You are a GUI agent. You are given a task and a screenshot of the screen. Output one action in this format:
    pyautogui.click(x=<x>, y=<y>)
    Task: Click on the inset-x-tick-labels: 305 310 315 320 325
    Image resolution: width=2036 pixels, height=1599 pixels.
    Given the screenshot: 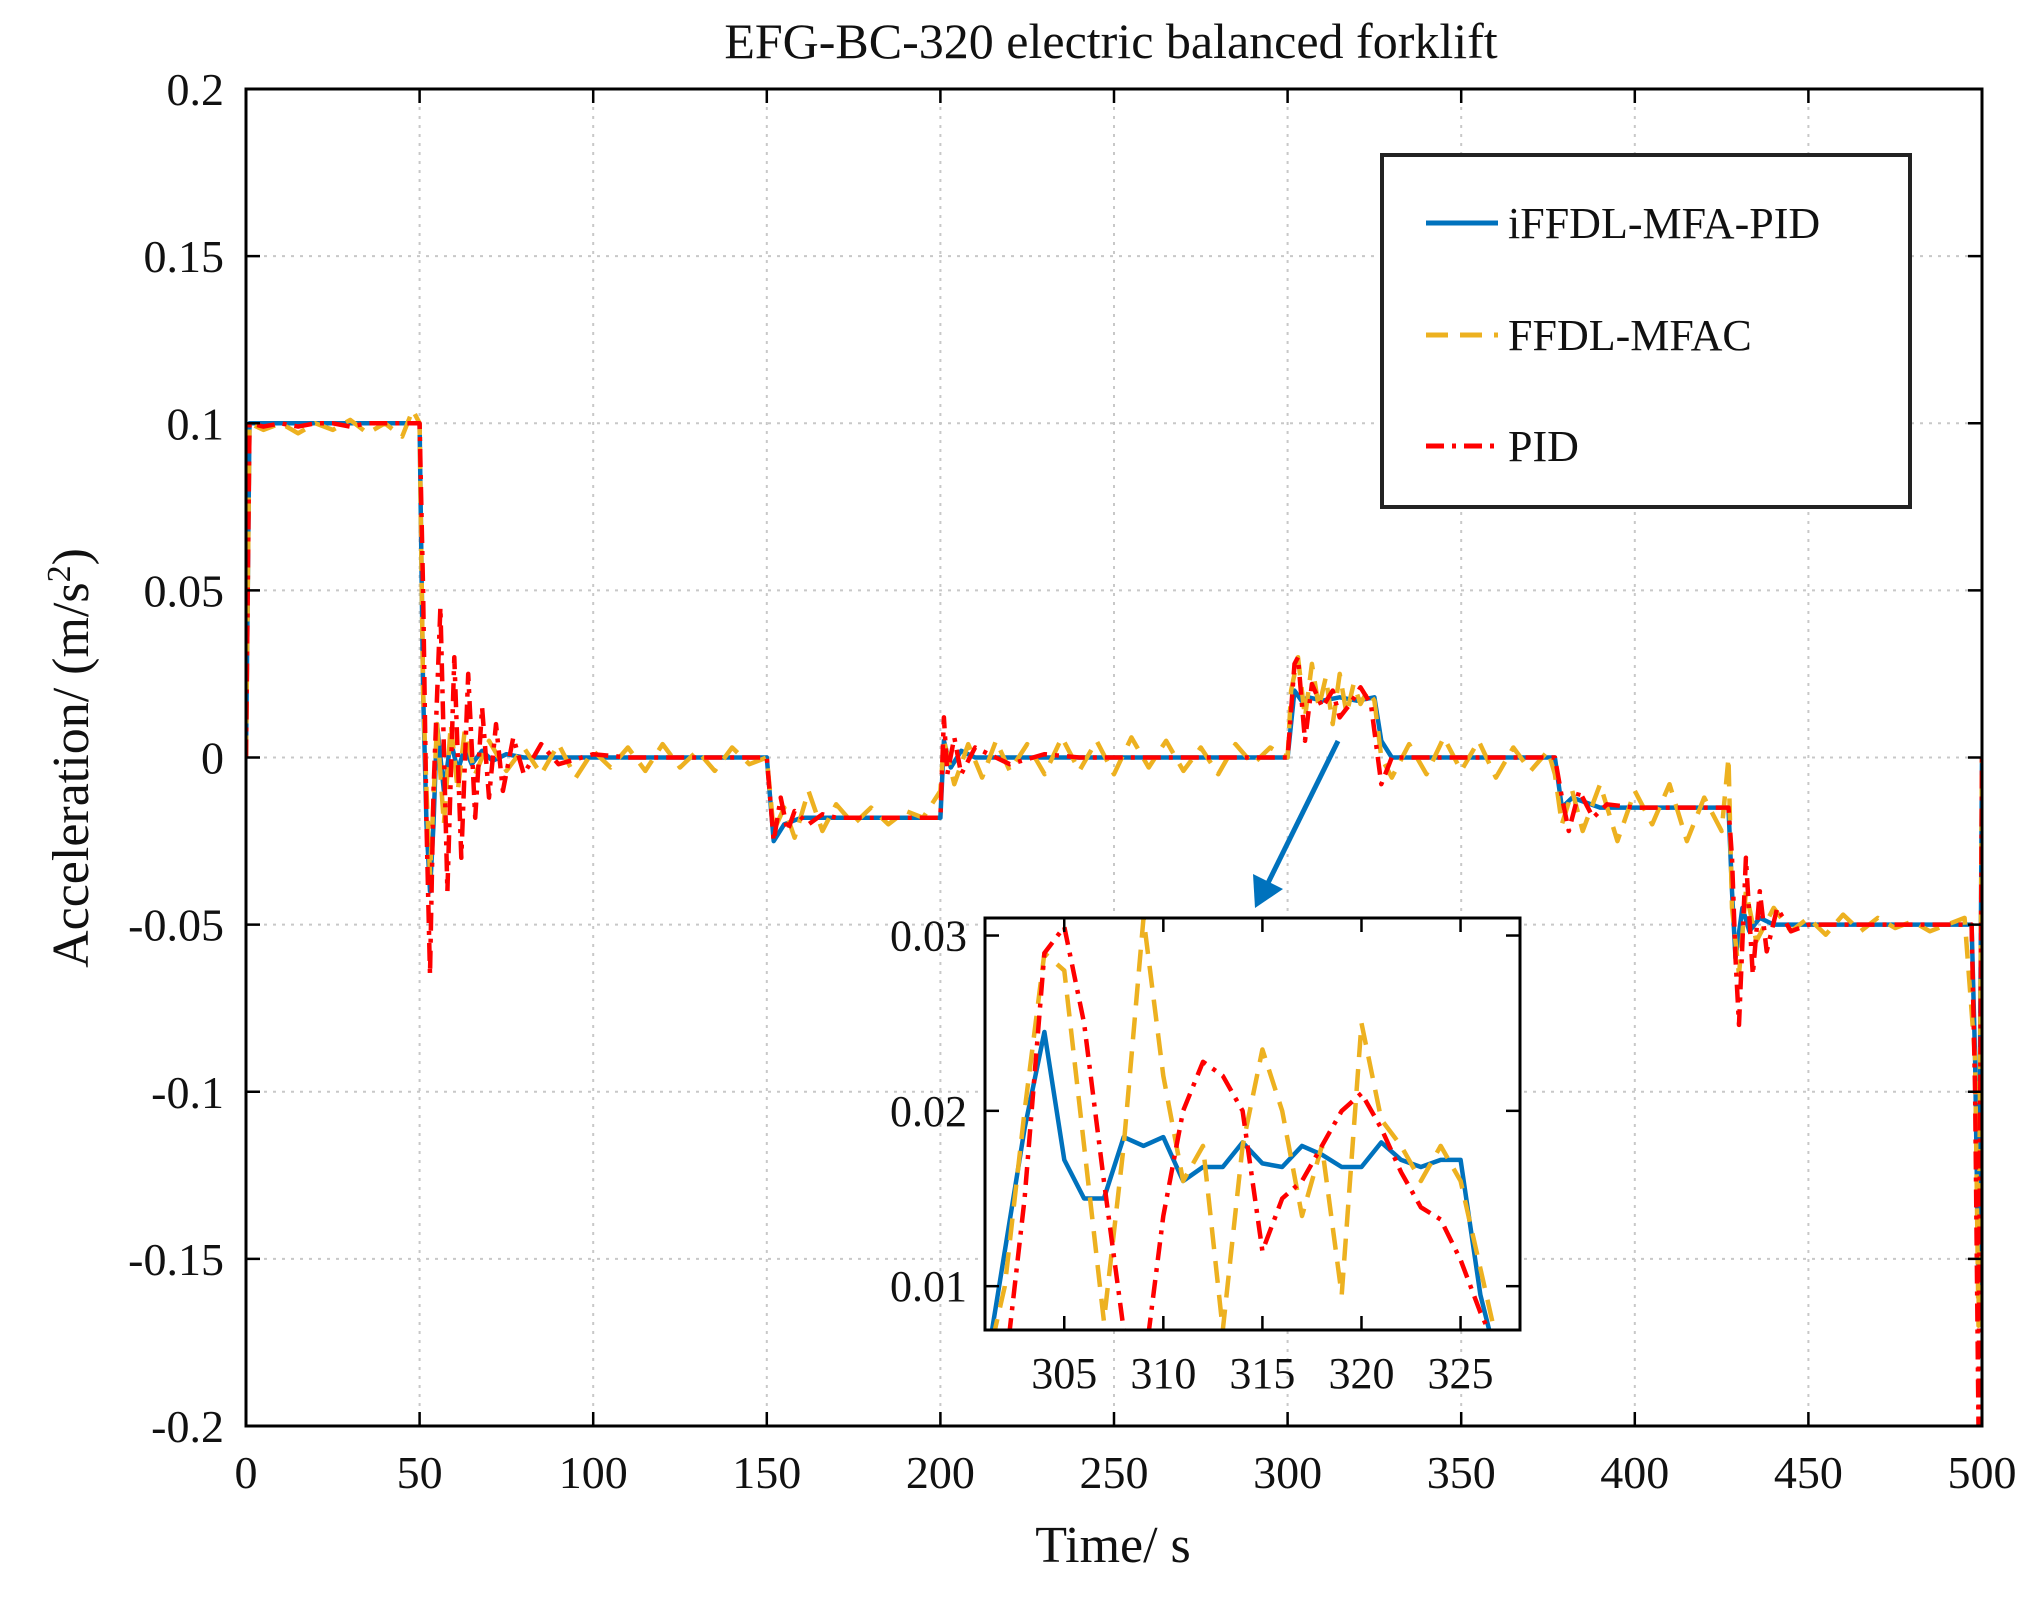 What is the action you would take?
    pyautogui.click(x=1262, y=1373)
    